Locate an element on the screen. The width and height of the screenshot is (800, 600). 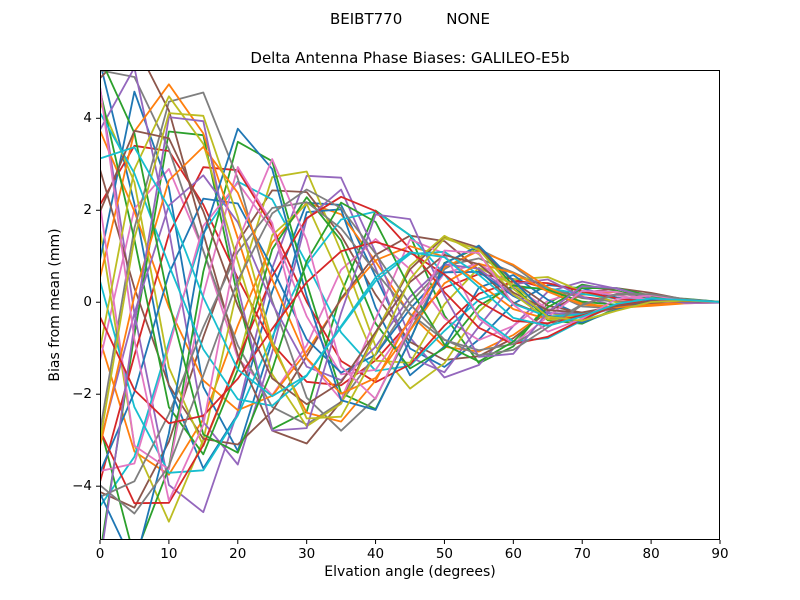
suptitle-station: BEIBT770 is located at coordinates (366, 19).